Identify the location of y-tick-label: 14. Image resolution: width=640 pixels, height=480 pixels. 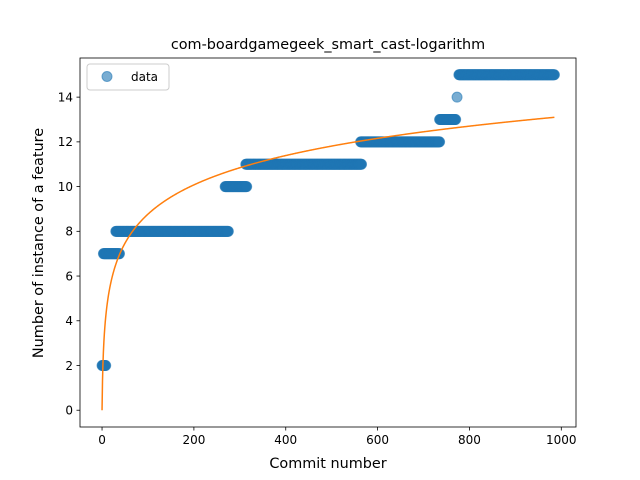
(65, 97).